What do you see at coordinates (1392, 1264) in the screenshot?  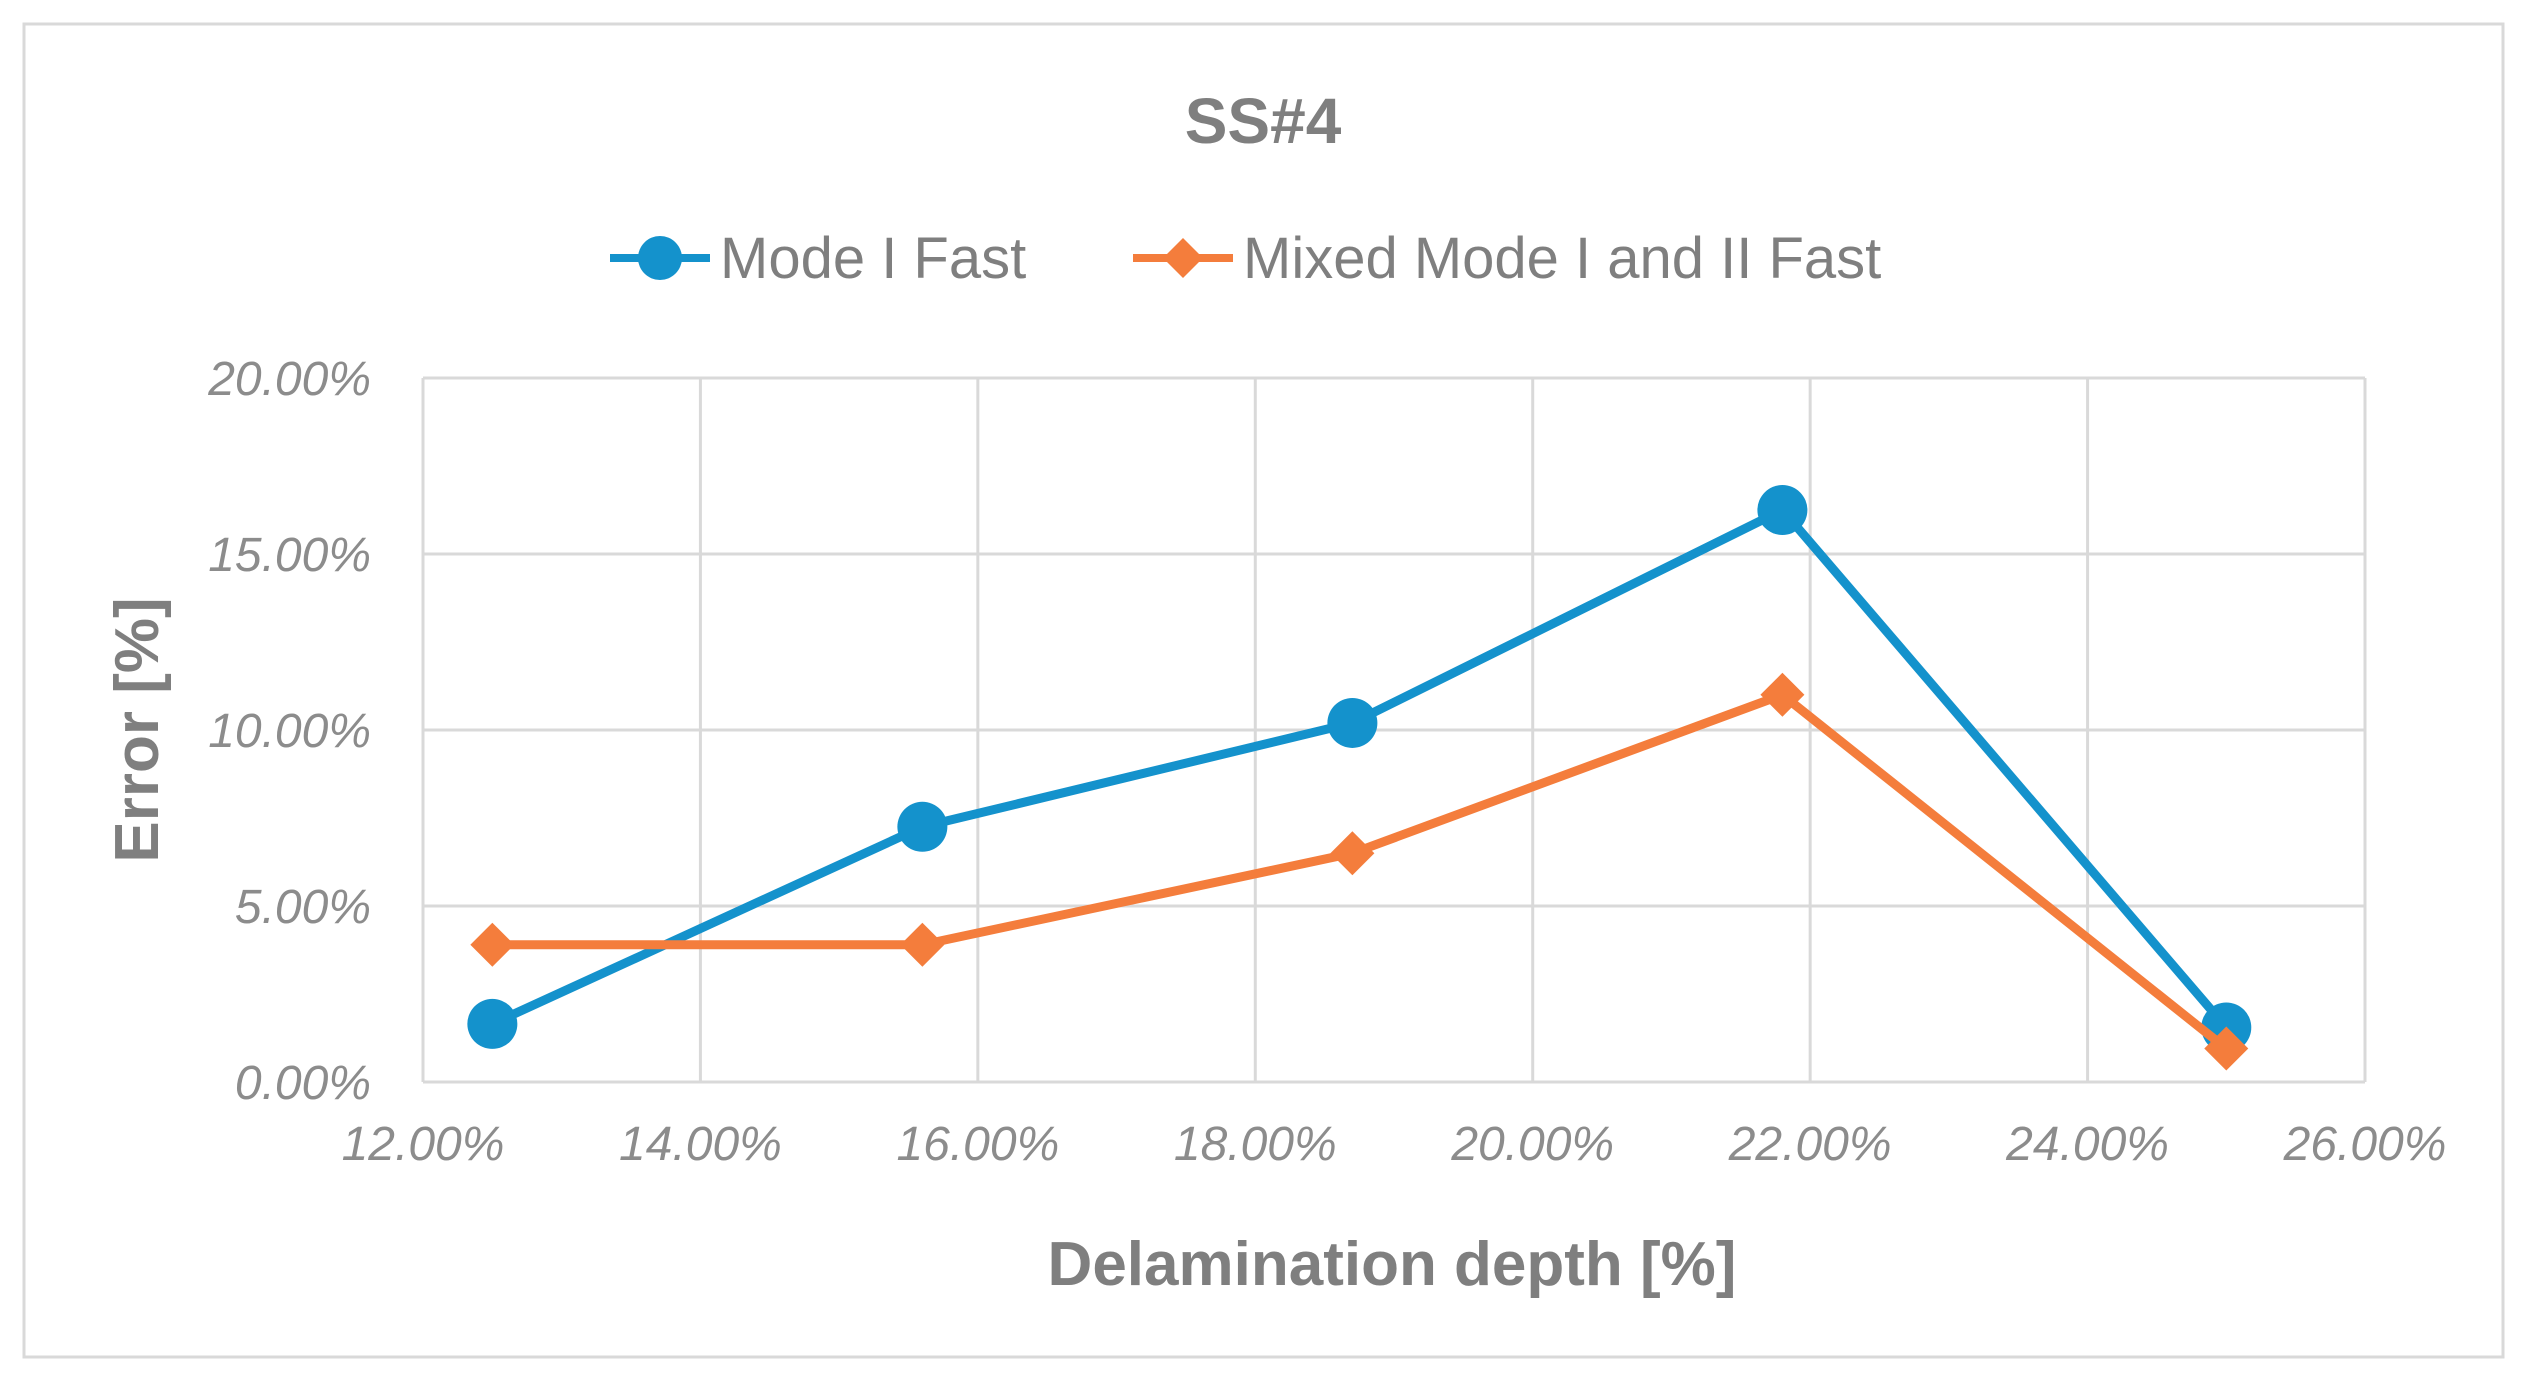 I see `x-axis-label: Delamination depth [%]` at bounding box center [1392, 1264].